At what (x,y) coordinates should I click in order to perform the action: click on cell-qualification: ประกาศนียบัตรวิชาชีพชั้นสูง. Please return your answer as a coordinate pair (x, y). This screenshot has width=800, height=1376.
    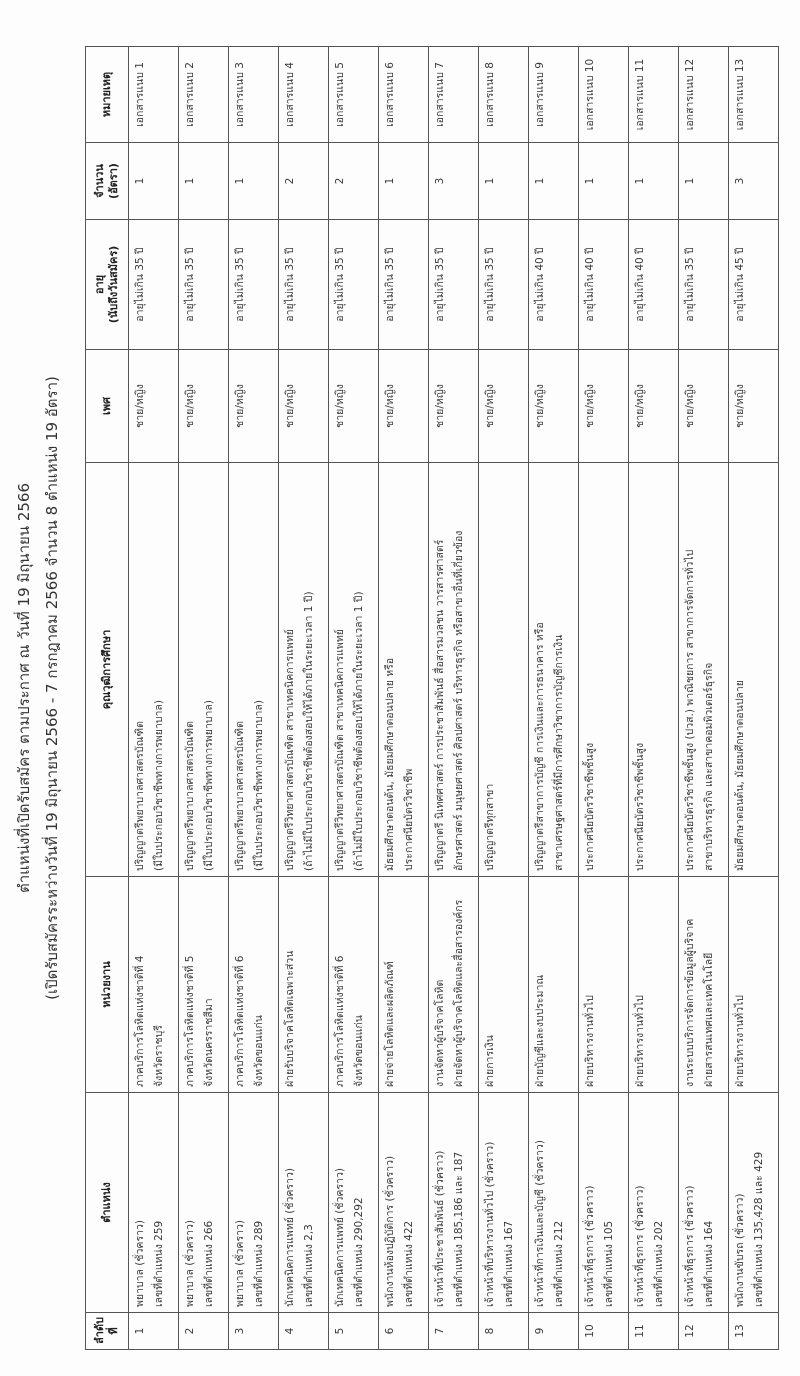
    Looking at the image, I should click on (603, 669).